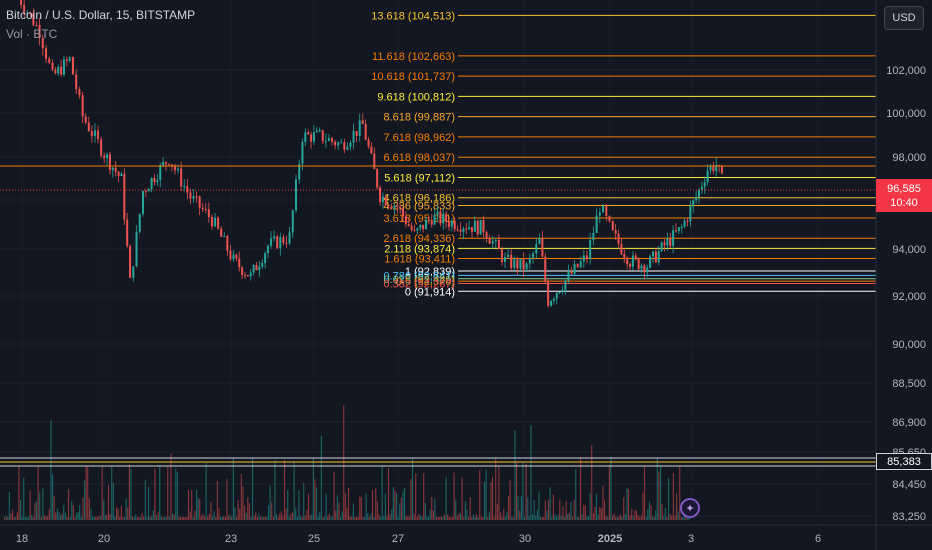 The width and height of the screenshot is (932, 550). Describe the element at coordinates (419, 158) in the screenshot. I see `fib-level-label: 6.618 (98,037)` at that location.